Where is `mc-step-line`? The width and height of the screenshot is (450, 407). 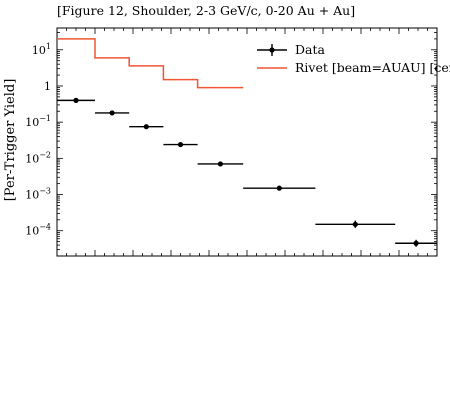 mc-step-line is located at coordinates (150, 63).